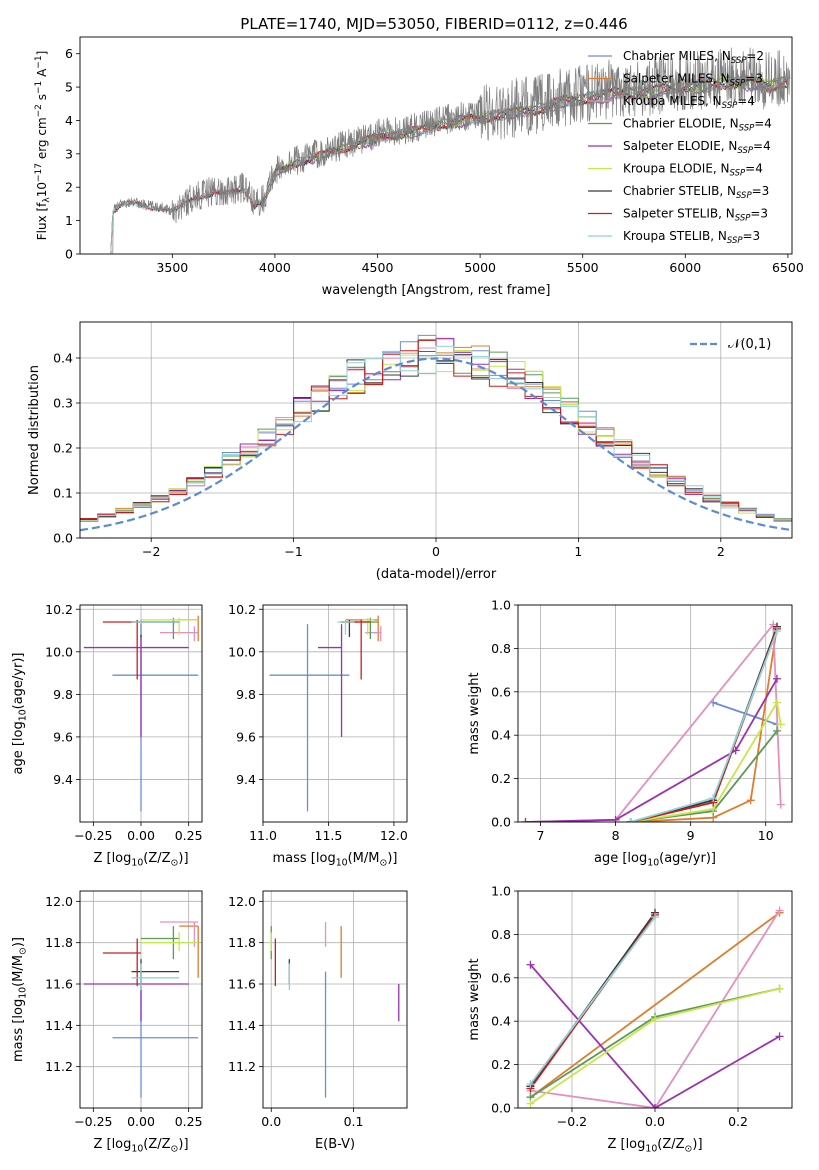 This screenshot has width=819, height=1170. I want to click on y-tick-label: 0.0, so click(501, 1108).